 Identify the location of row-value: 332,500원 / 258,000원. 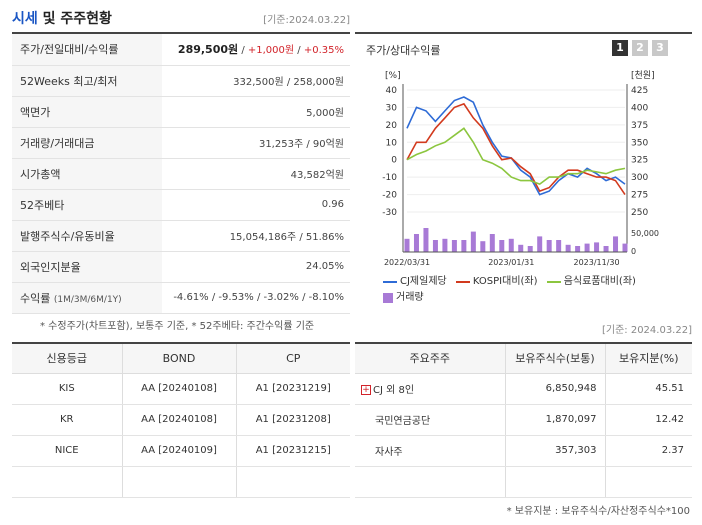
(256, 81).